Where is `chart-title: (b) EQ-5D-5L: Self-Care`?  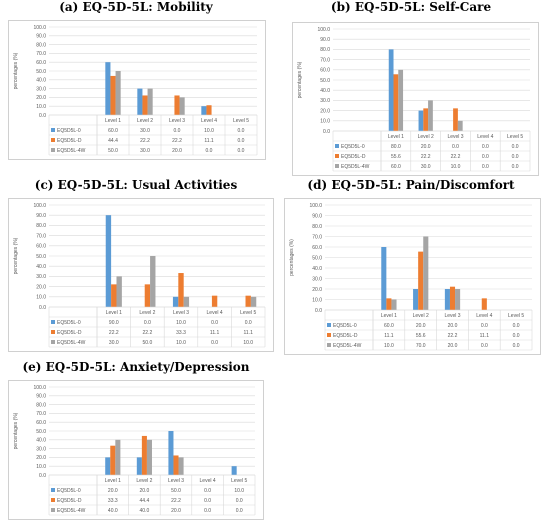 chart-title: (b) EQ-5D-5L: Self-Care is located at coordinates (411, 7).